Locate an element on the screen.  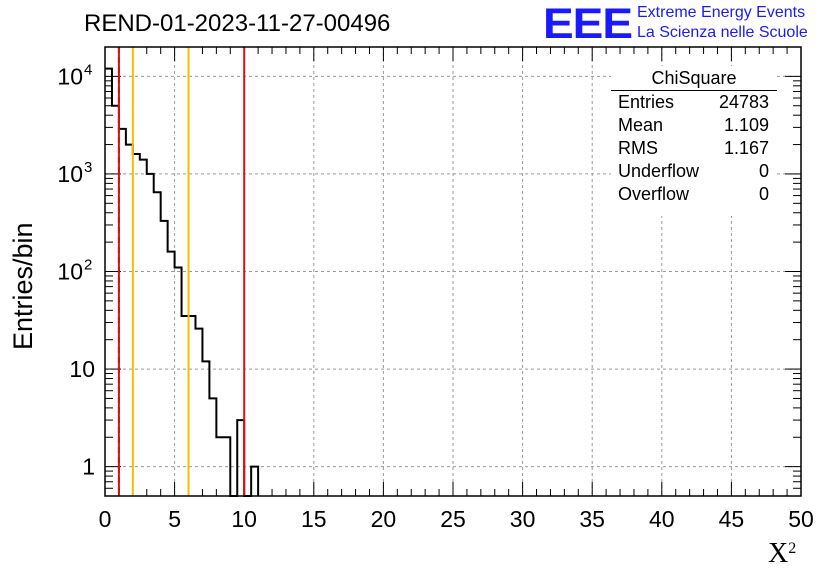
stats-value: 24783 is located at coordinates (743, 102).